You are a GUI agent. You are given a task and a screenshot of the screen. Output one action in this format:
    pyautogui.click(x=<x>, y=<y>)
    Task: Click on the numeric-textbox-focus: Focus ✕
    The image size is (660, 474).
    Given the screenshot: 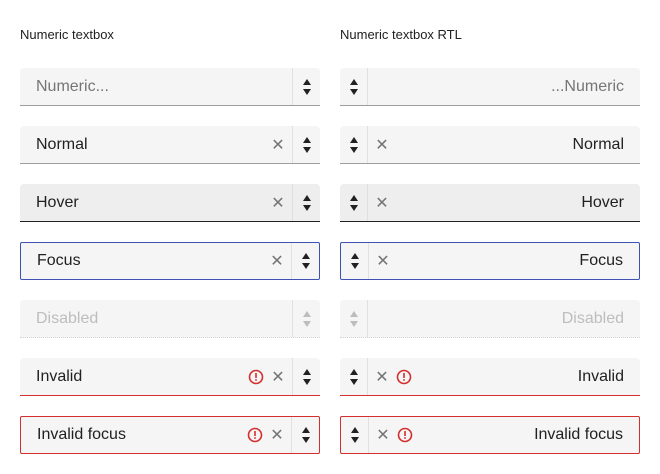 What is the action you would take?
    pyautogui.click(x=170, y=261)
    